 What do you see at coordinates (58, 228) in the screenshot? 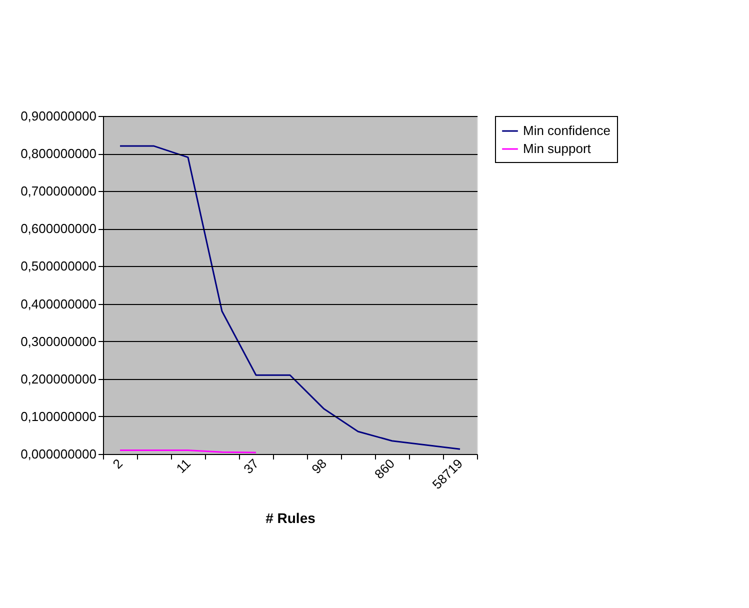
I see `y-tick-label: 0,600000000` at bounding box center [58, 228].